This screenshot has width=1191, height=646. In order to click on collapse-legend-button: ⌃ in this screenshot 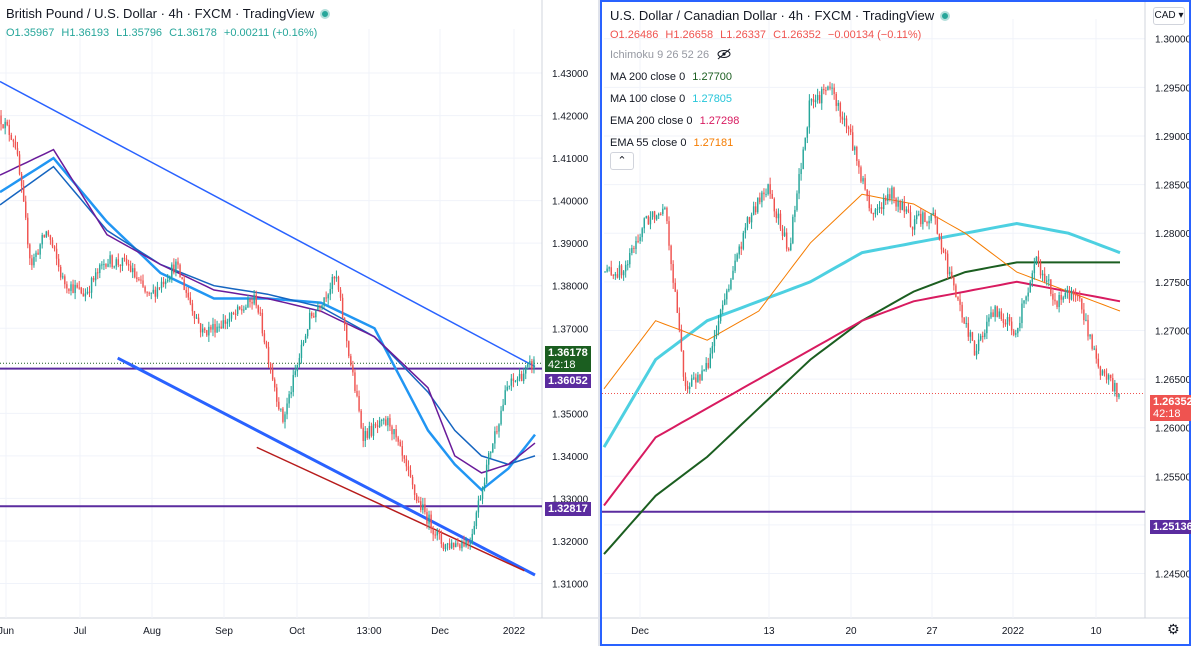, I will do `click(622, 161)`.